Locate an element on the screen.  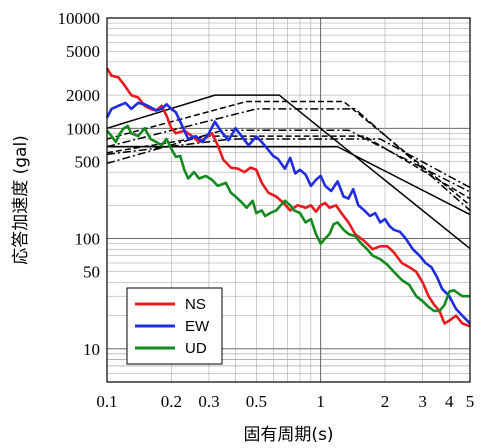
x-tick-label: 0.3 is located at coordinates (208, 401).